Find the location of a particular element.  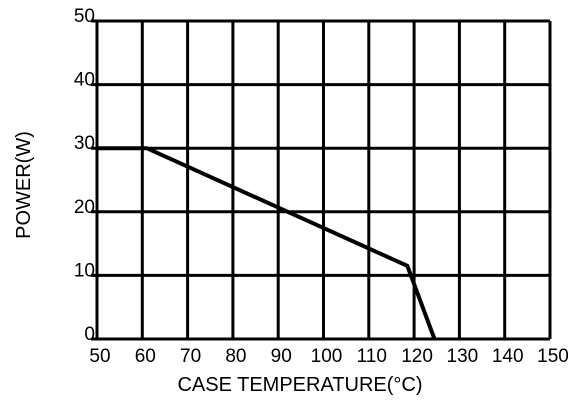

x-tick-label: 50 is located at coordinates (99, 356).